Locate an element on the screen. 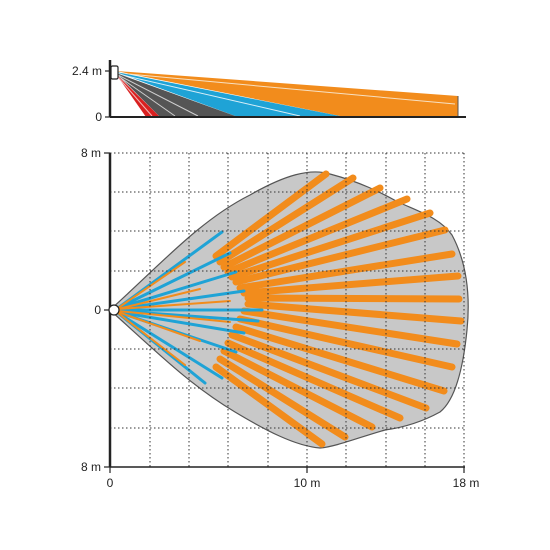 Image resolution: width=550 pixels, height=550 pixels. near-orange-beams is located at coordinates (174, 313).